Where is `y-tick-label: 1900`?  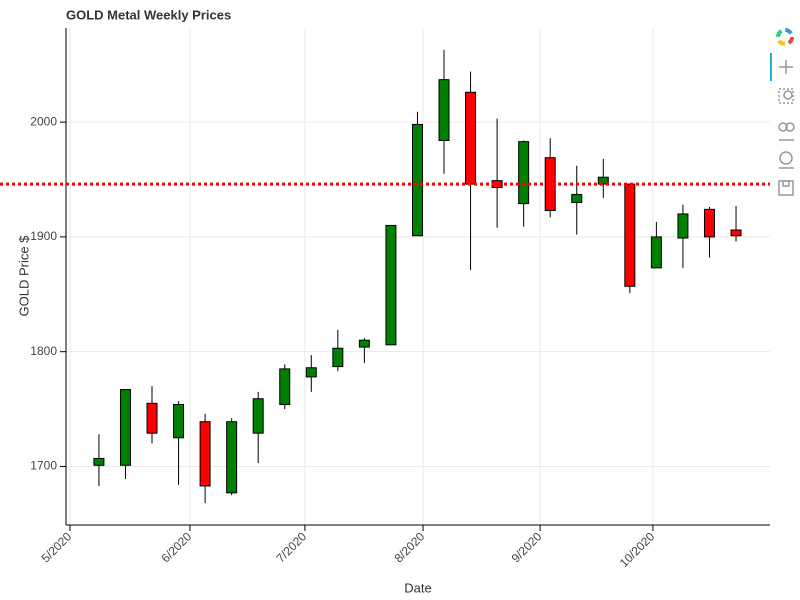 y-tick-label: 1900 is located at coordinates (43, 236).